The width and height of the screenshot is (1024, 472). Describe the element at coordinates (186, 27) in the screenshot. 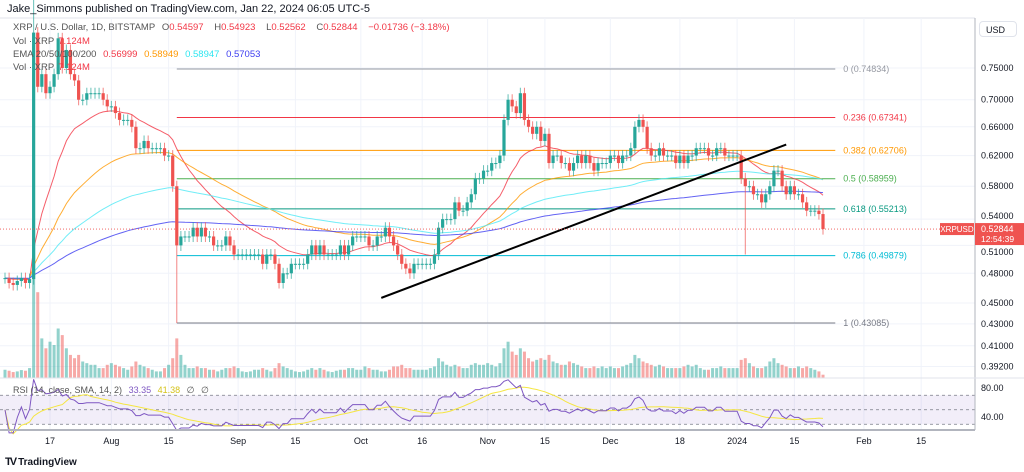

I see `open-value: 0.54597` at that location.